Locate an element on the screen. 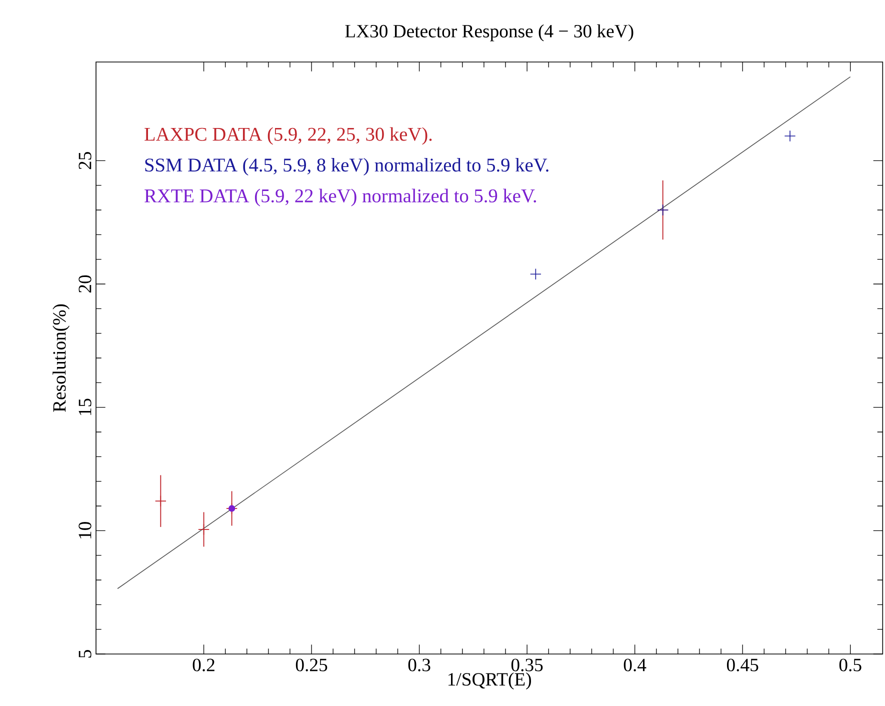 Image resolution: width=885 pixels, height=706 pixels. y-tick-label: 25 is located at coordinates (85, 161).